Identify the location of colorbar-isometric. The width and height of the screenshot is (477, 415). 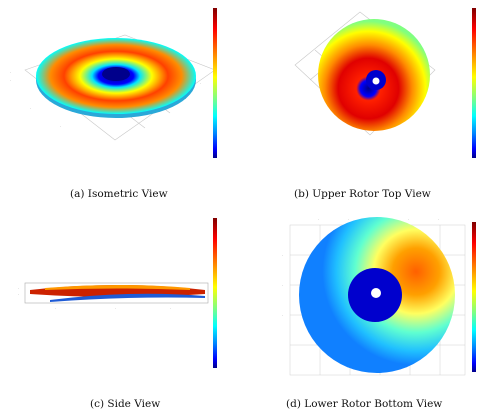
(215, 83).